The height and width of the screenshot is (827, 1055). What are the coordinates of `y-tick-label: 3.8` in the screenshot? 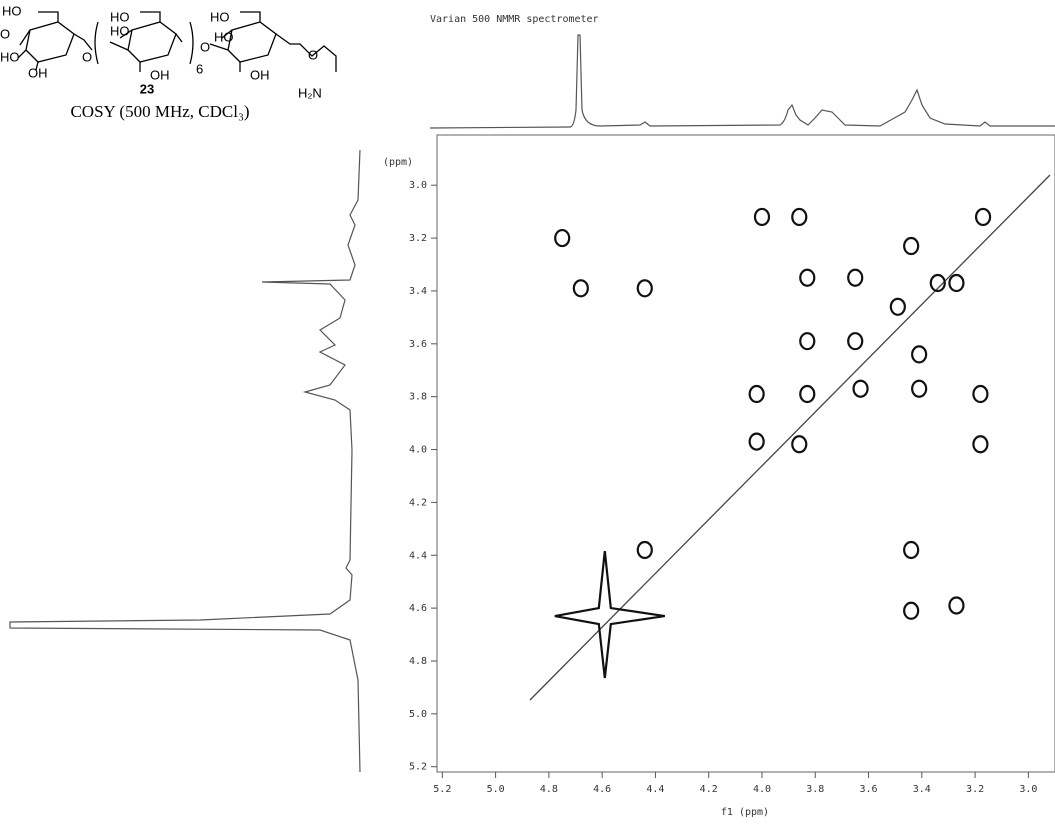 It's located at (418, 397).